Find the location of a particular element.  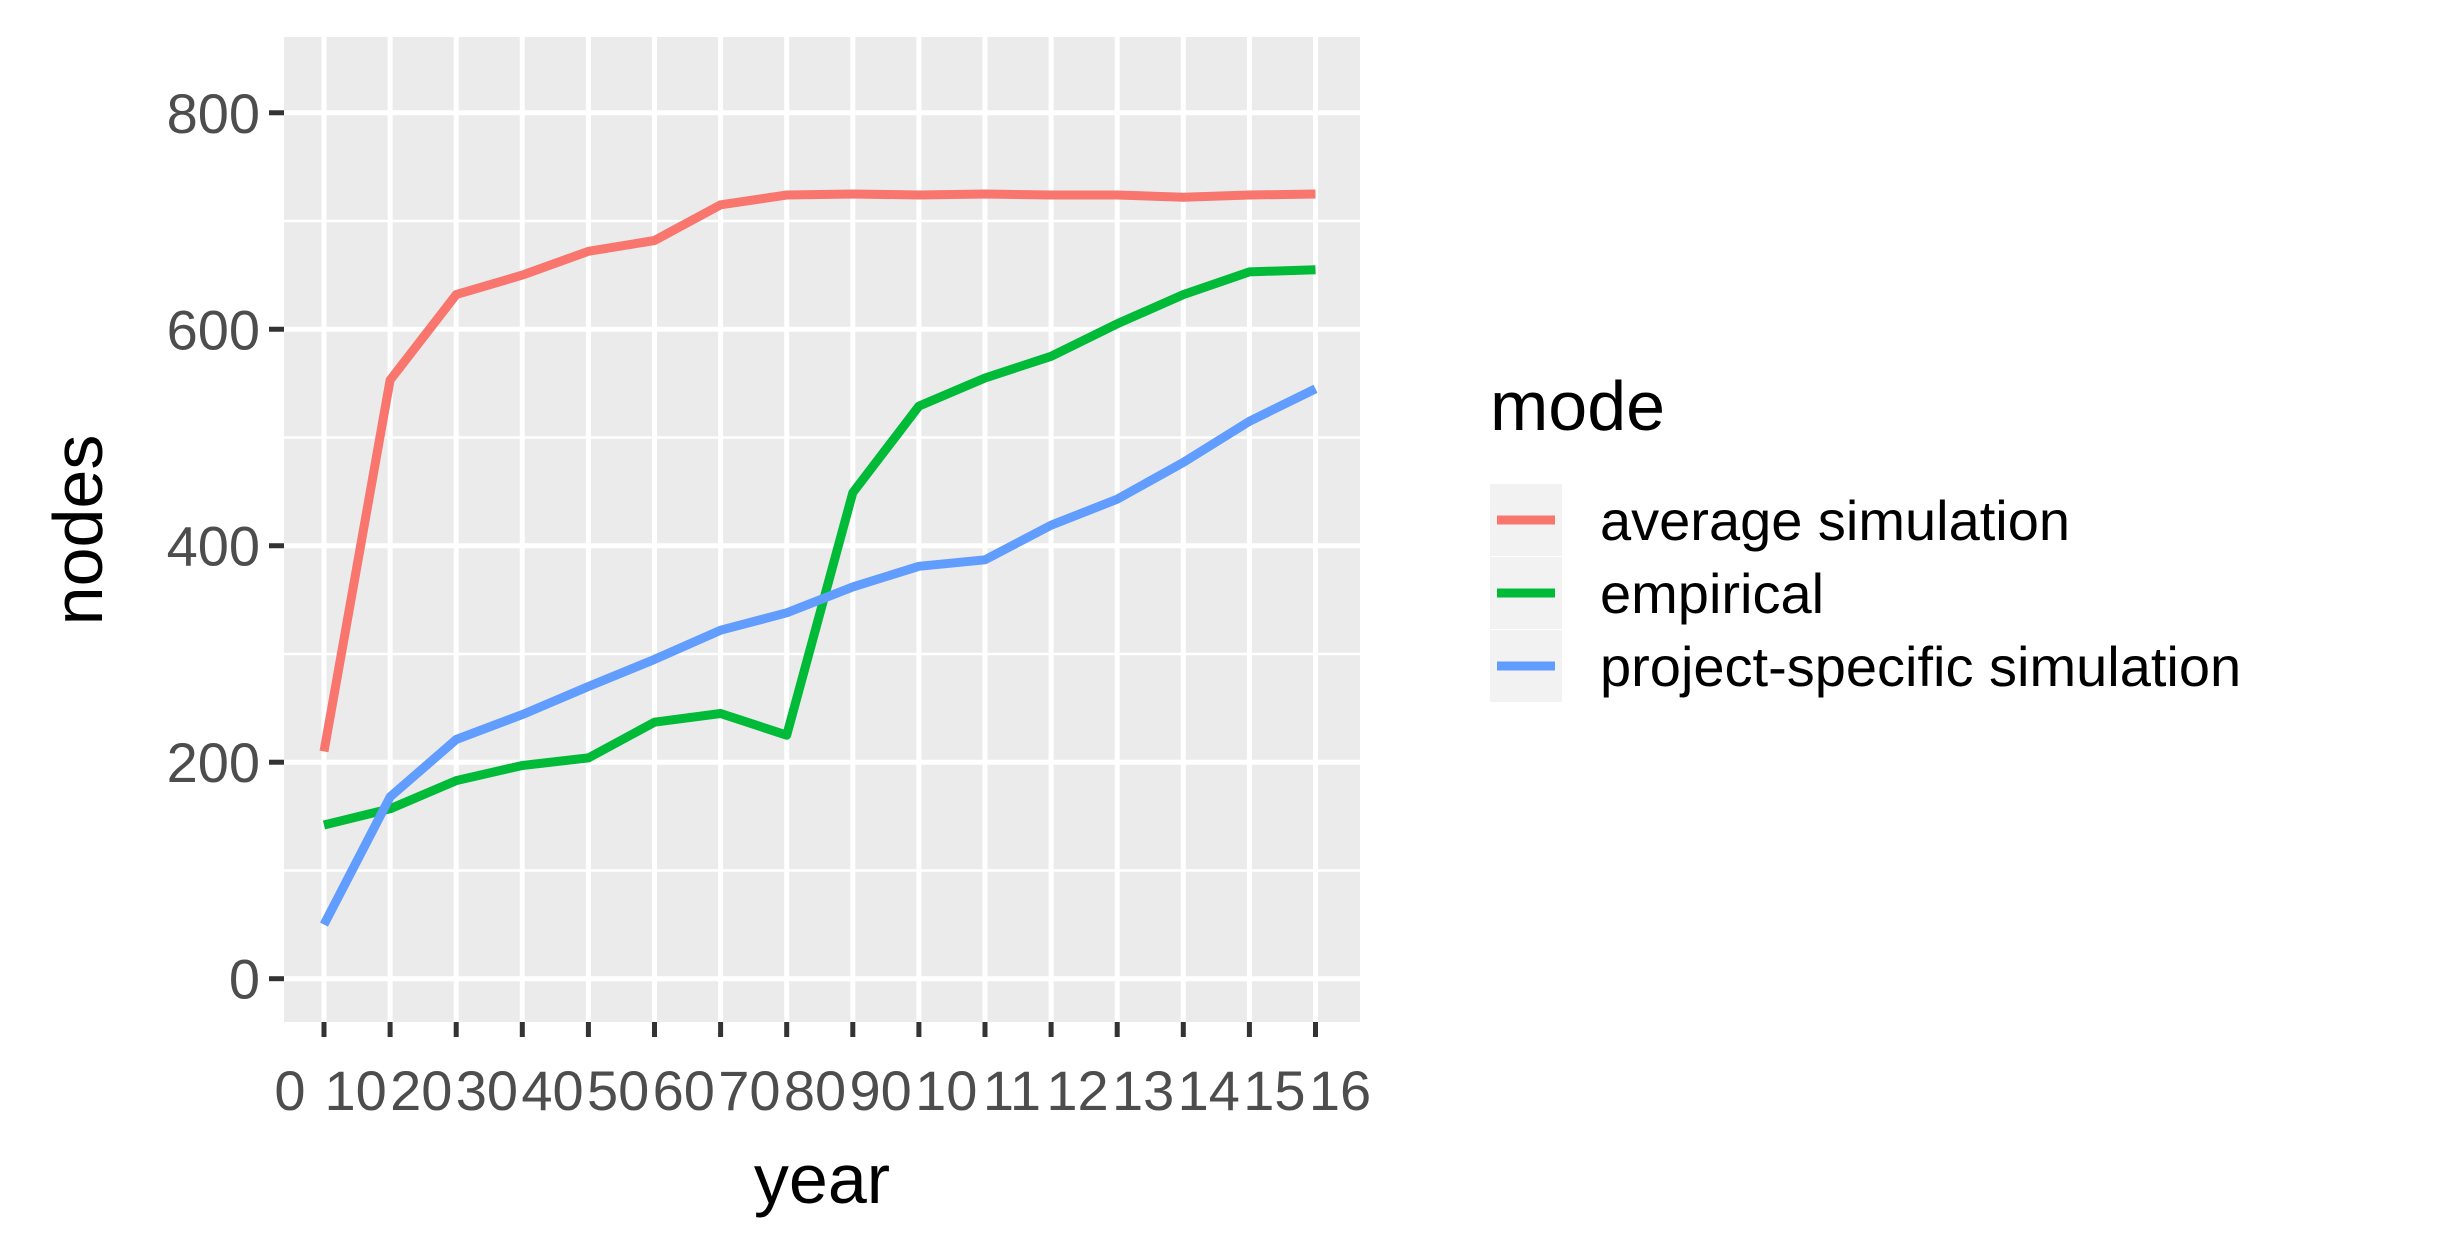

x-tick-label: 80 is located at coordinates (815, 1090).